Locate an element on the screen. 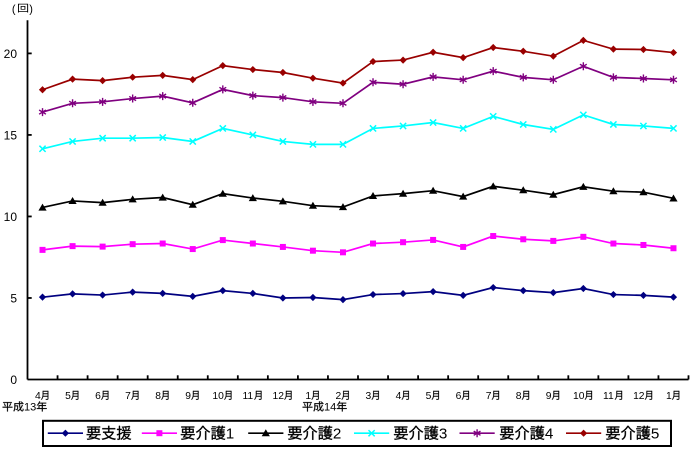 Image resolution: width=692 pixels, height=450 pixels. svg-text: 20 is located at coordinates (11, 54).